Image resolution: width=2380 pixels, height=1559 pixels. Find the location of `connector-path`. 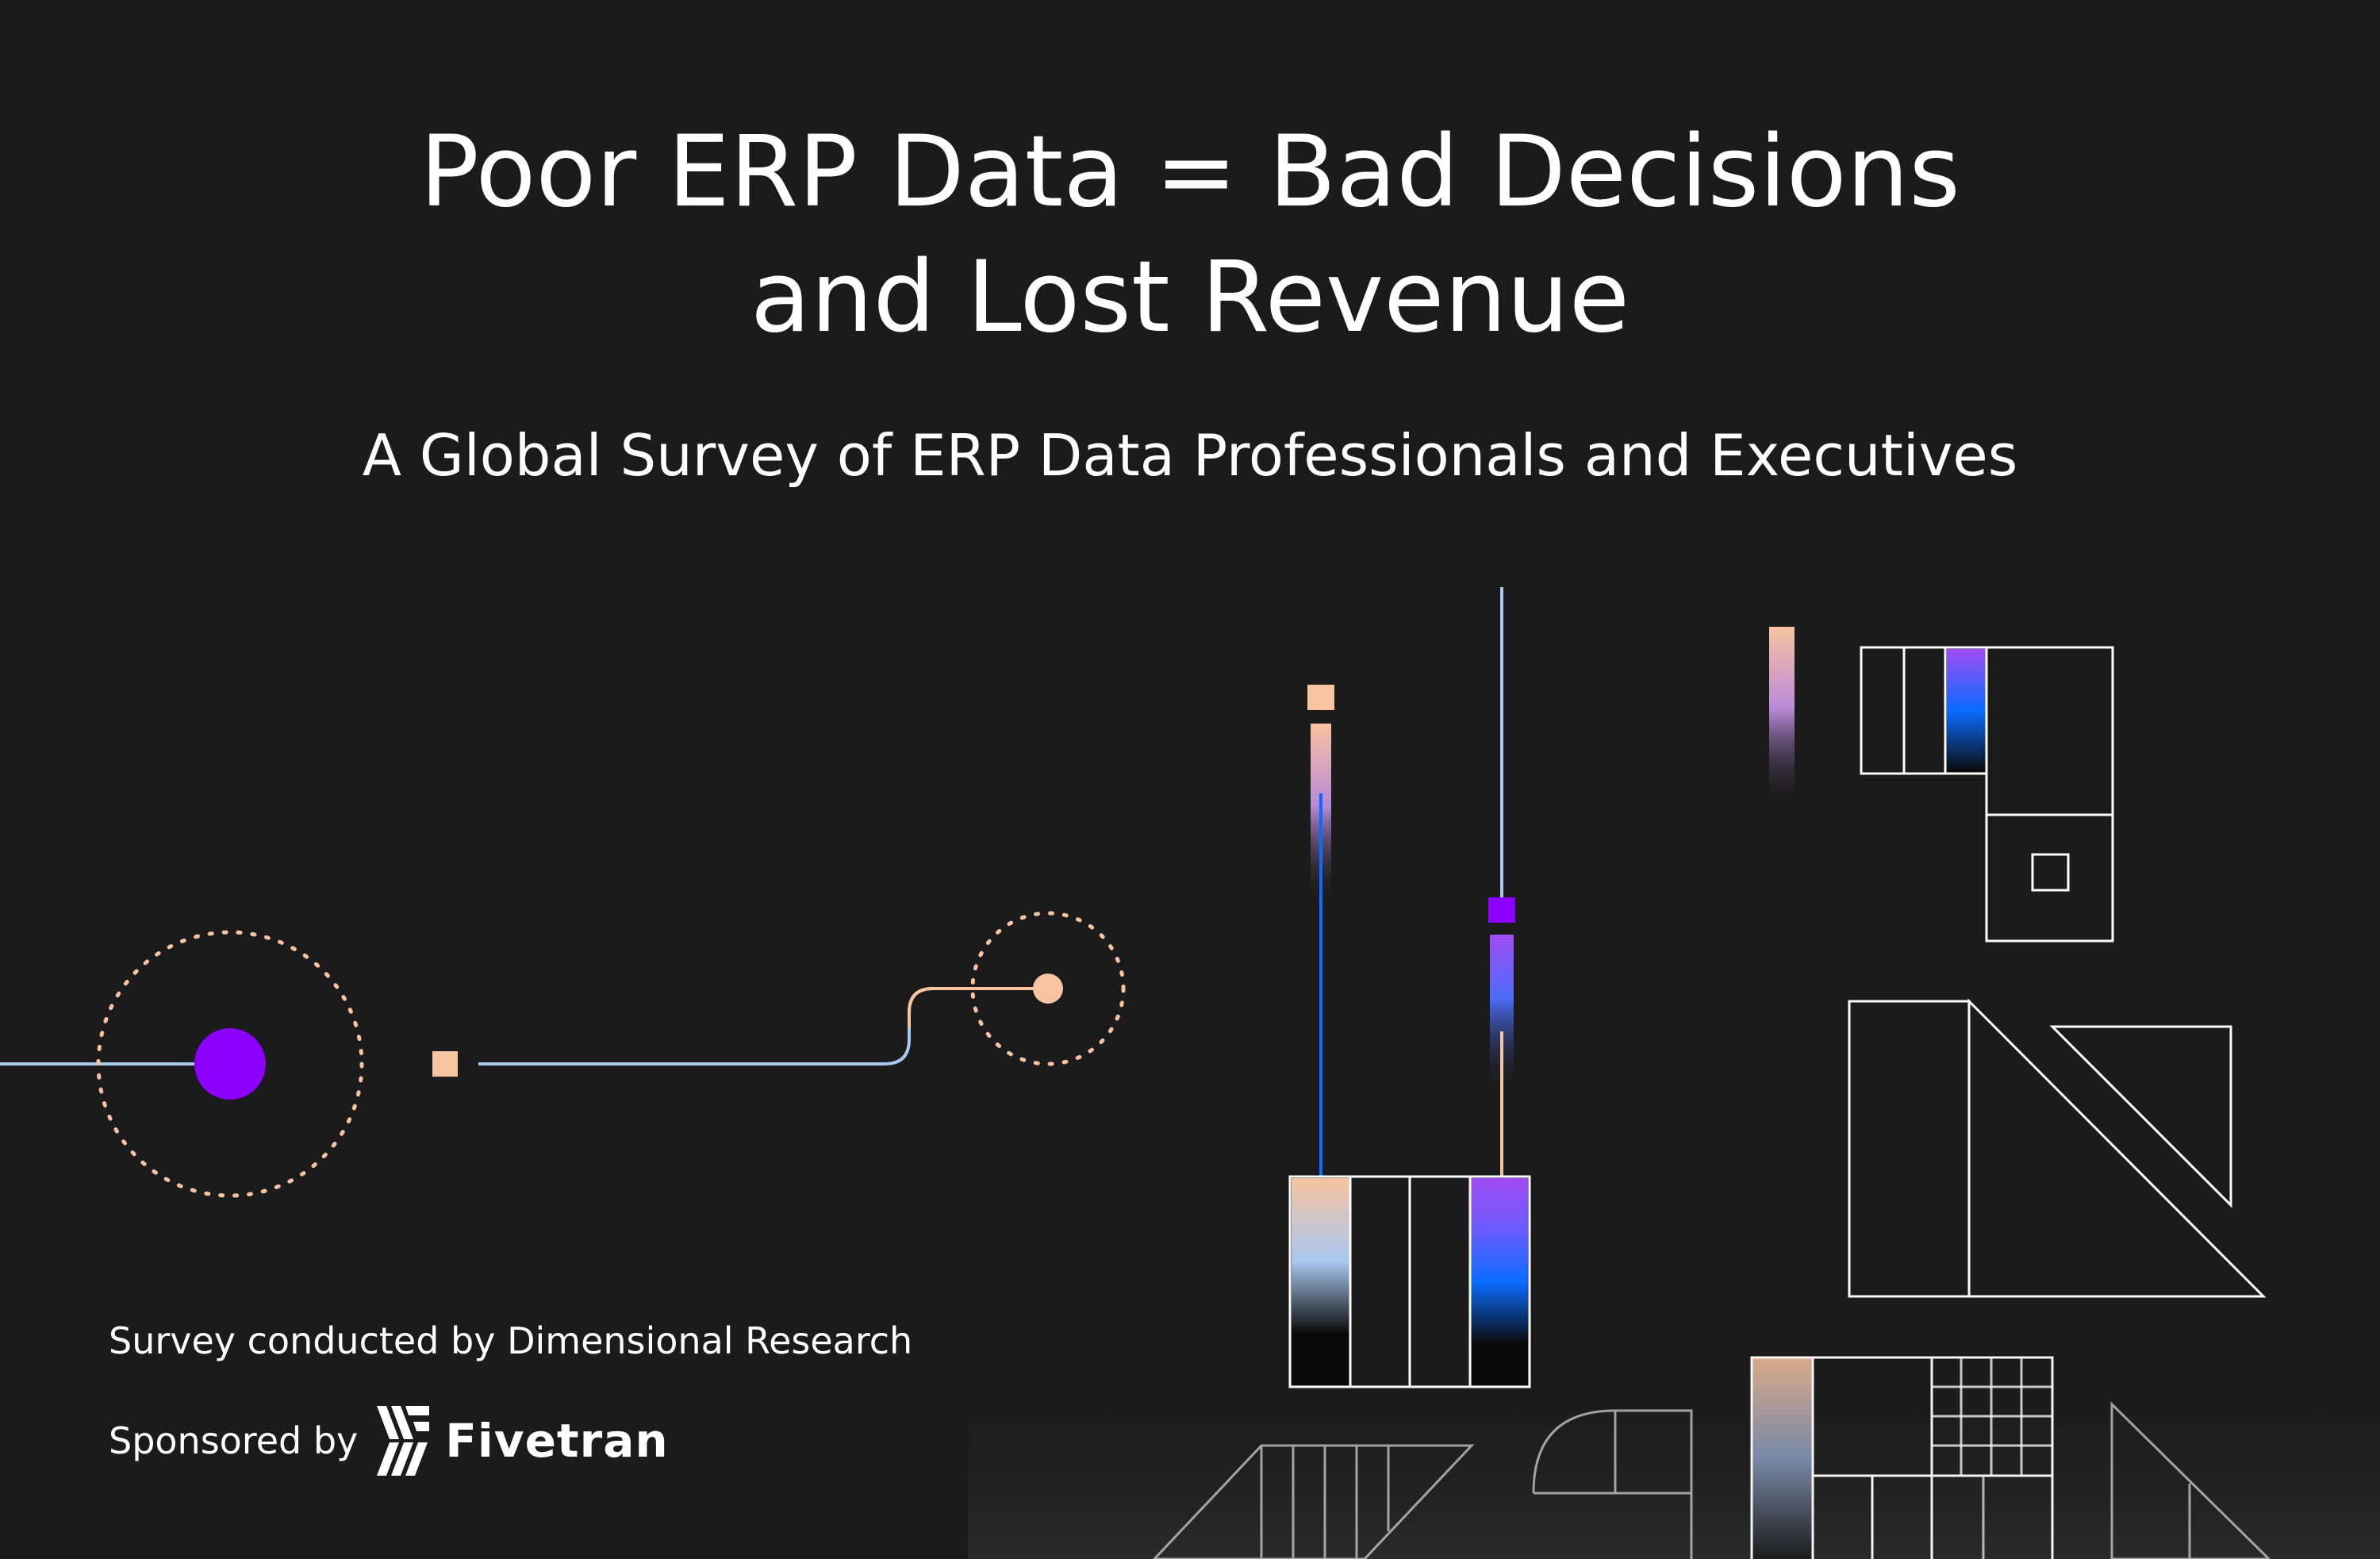

connector-path is located at coordinates (763, 1026).